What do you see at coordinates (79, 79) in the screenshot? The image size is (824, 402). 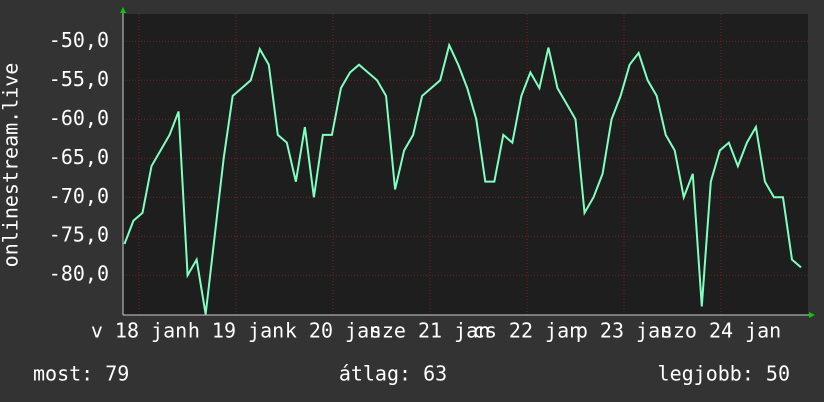 I see `y-tick-label: -55,0` at bounding box center [79, 79].